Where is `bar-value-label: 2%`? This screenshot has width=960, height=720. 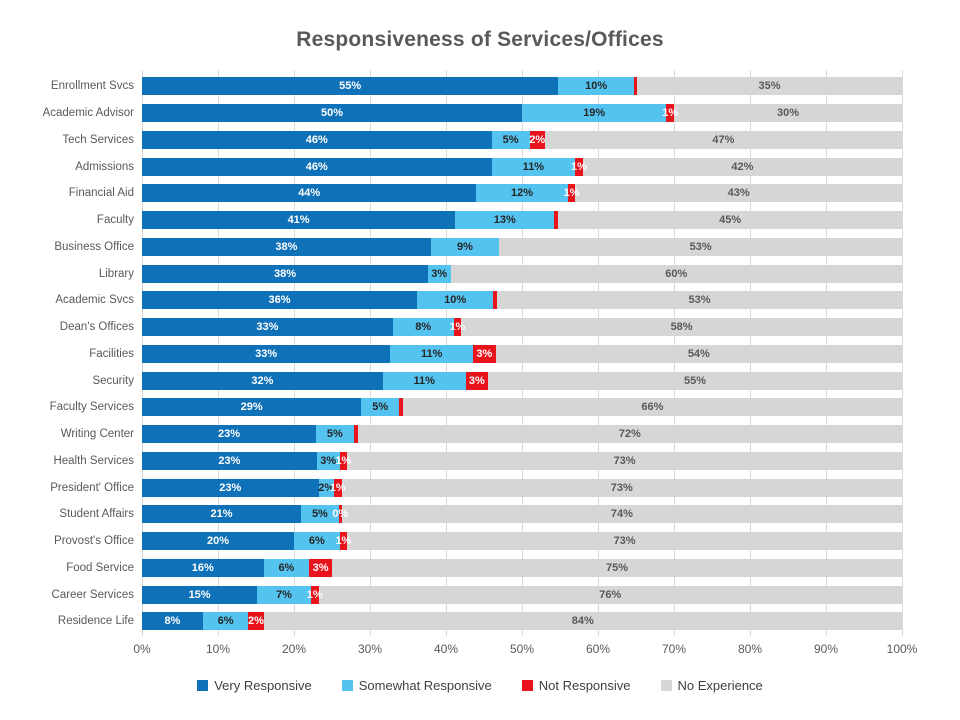
bar-value-label: 2% is located at coordinates (256, 621).